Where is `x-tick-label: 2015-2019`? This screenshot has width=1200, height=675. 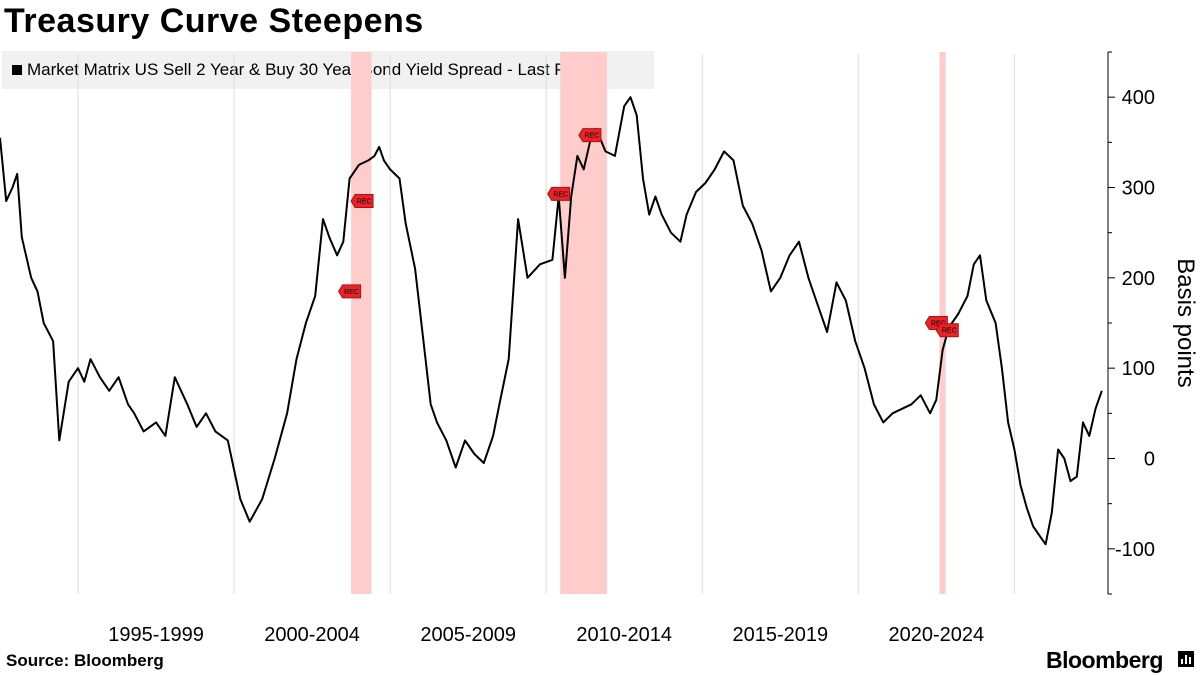 x-tick-label: 2015-2019 is located at coordinates (780, 635).